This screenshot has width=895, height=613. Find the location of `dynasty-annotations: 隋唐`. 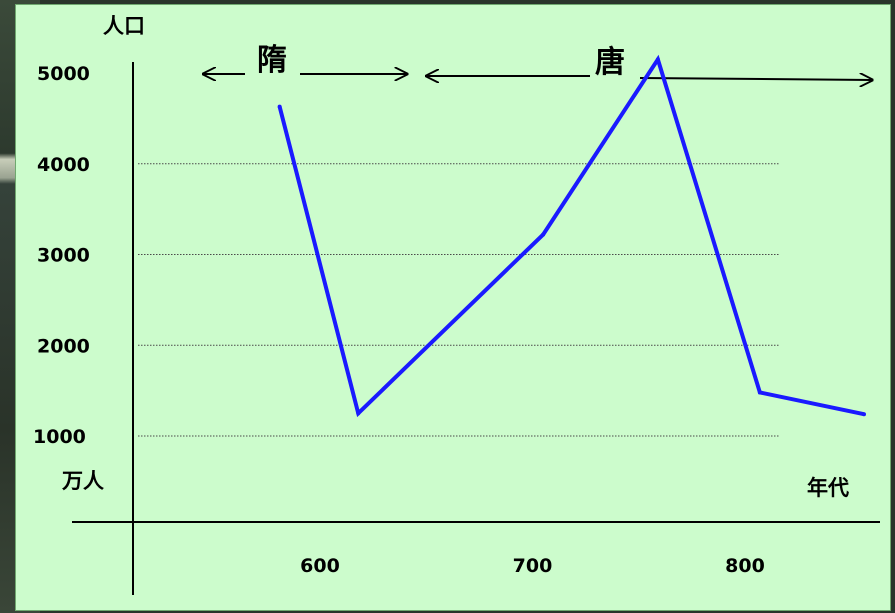

dynasty-annotations: 隋唐 is located at coordinates (537, 61).